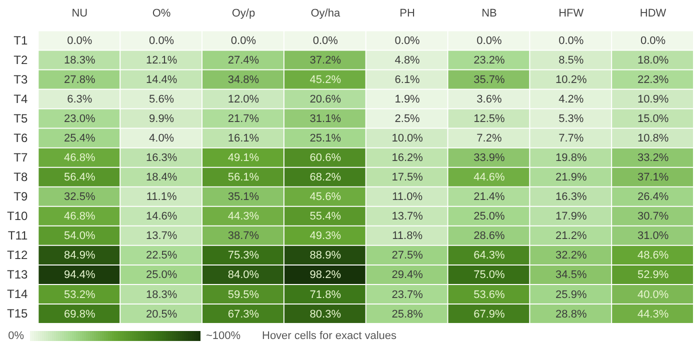  I want to click on data-label: 29.4%, so click(408, 275).